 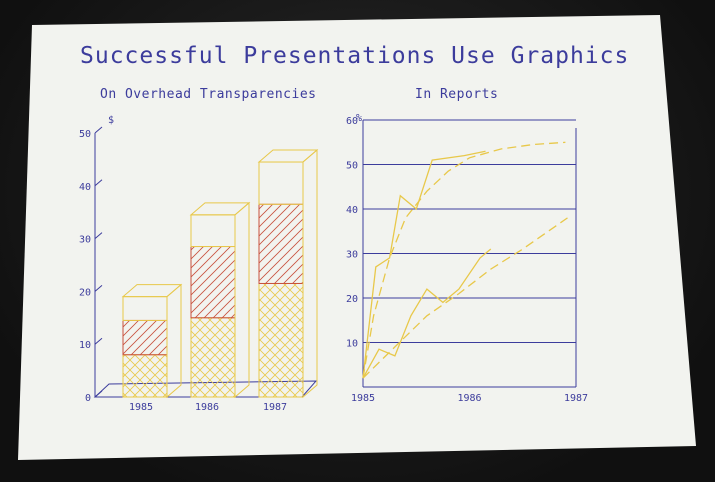 I want to click on bar-y-tick-label: 0, so click(x=88, y=398).